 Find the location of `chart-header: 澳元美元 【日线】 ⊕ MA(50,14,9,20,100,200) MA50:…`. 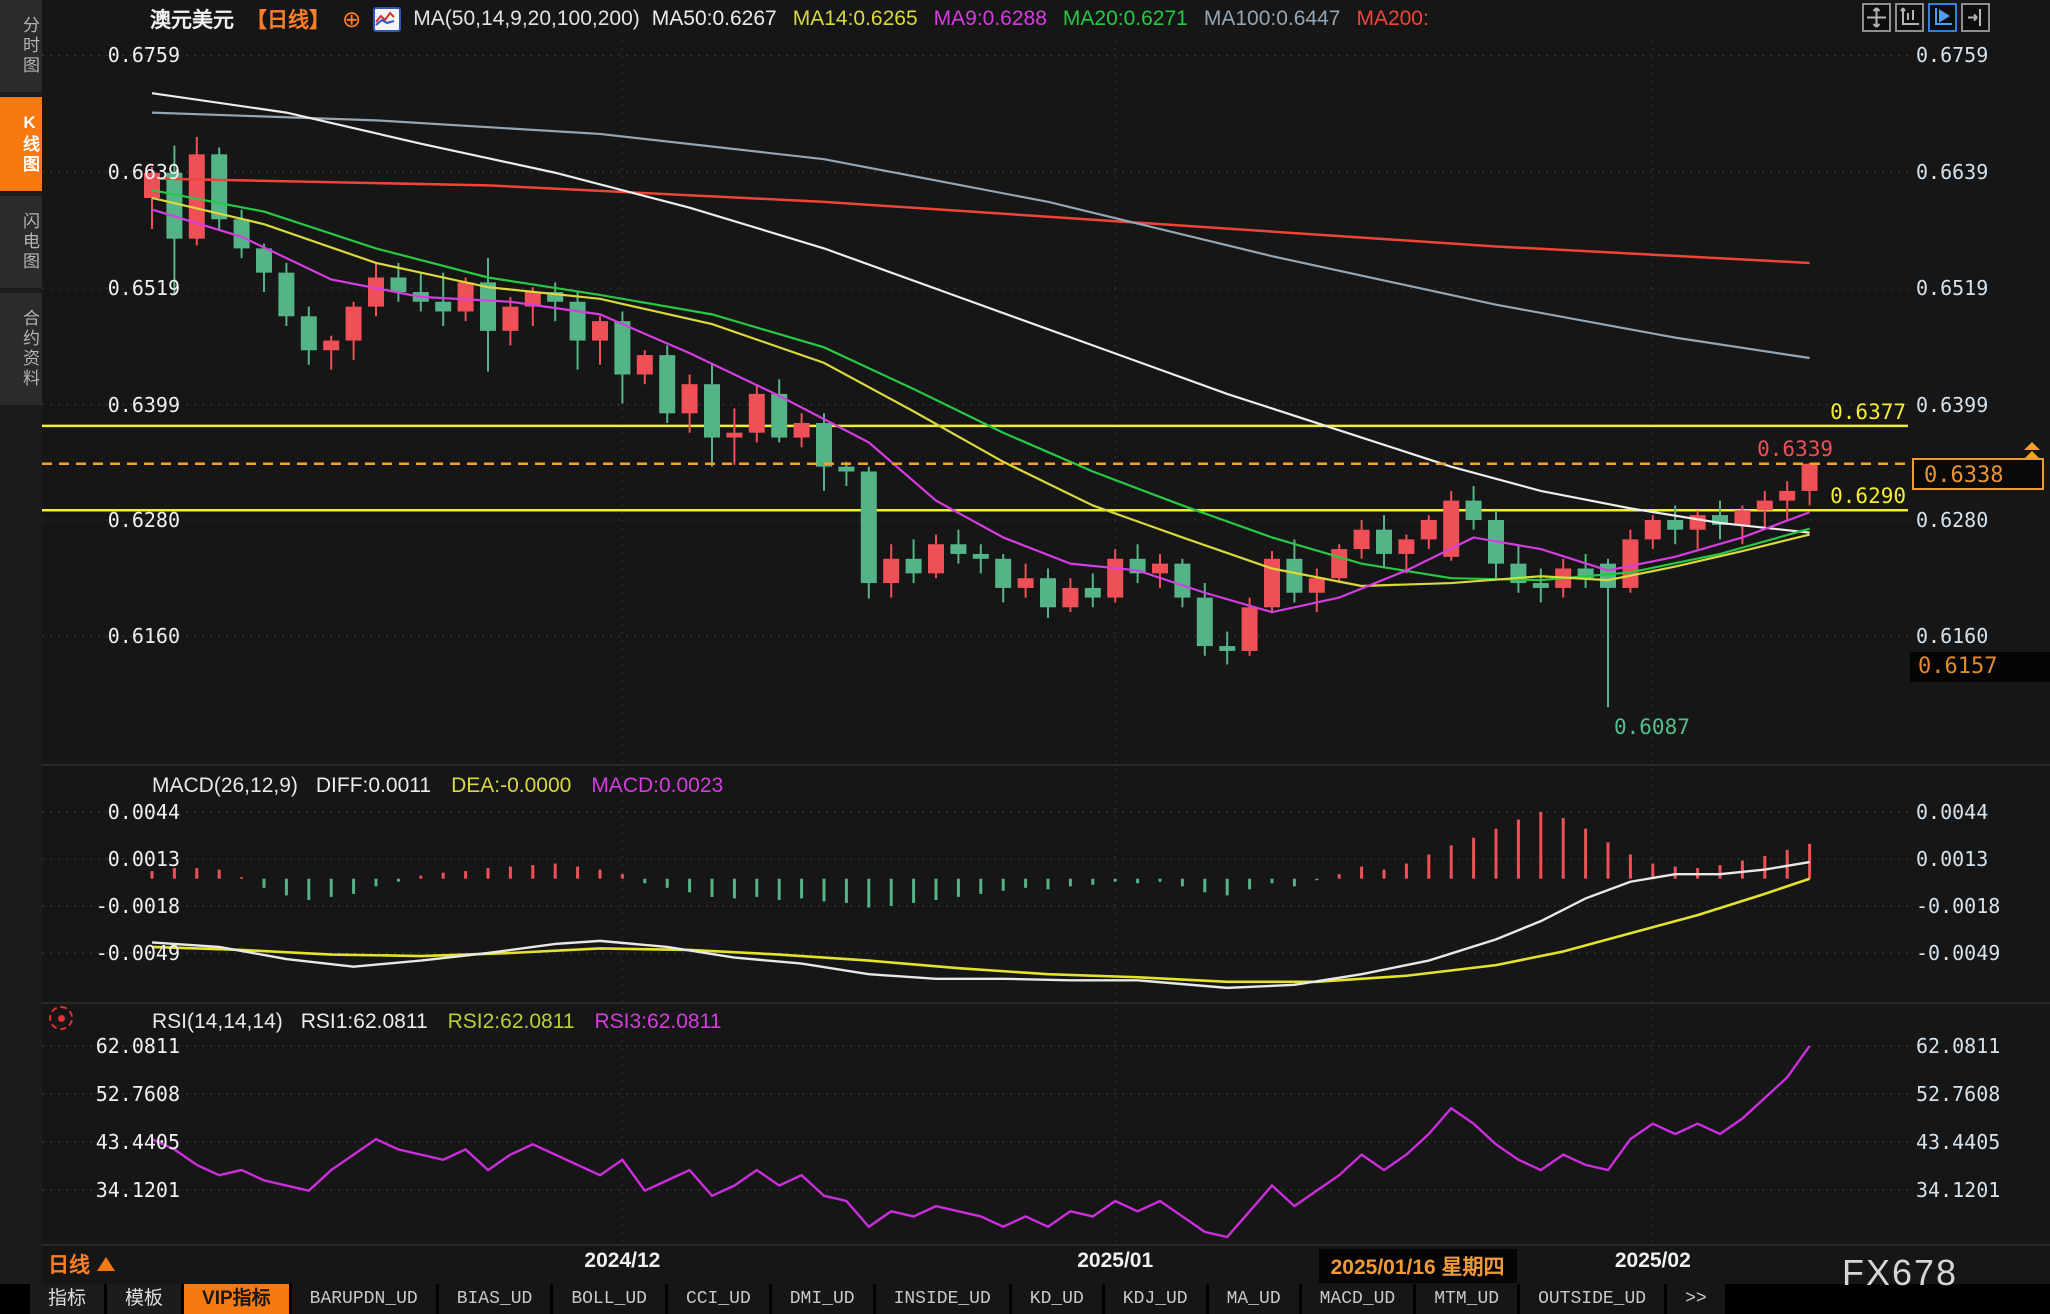

chart-header: 澳元美元 【日线】 ⊕ MA(50,14,9,20,100,200) MA50:… is located at coordinates (789, 19).